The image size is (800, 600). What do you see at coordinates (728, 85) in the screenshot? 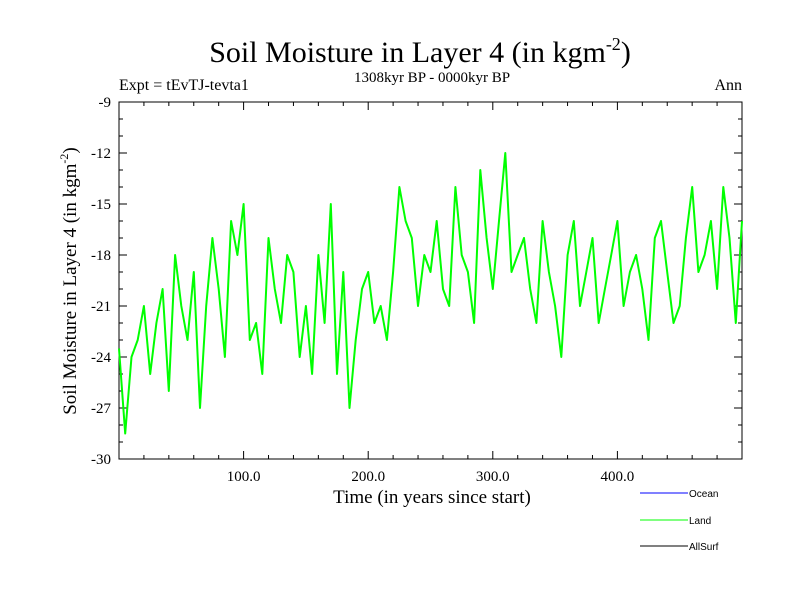
I see `season-label: Ann` at bounding box center [728, 85].